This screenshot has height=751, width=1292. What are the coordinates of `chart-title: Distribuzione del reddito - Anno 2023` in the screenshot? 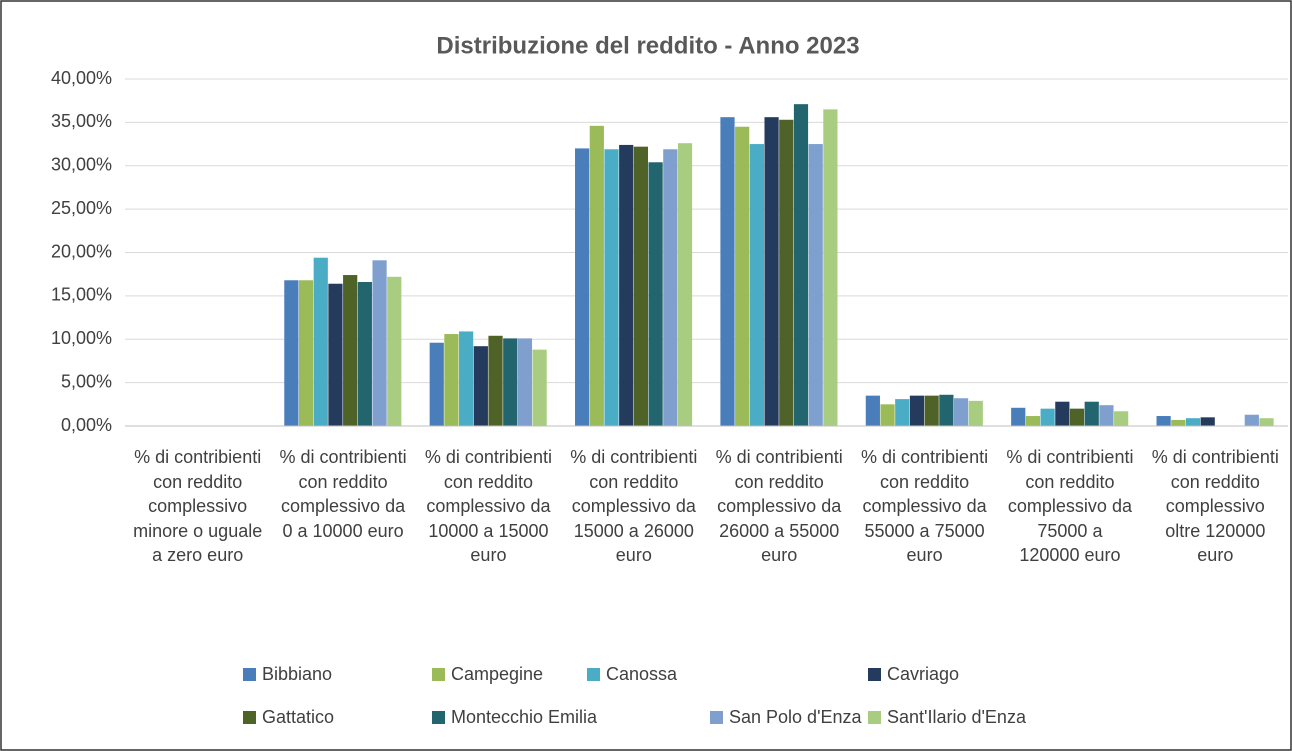 It's located at (647, 45).